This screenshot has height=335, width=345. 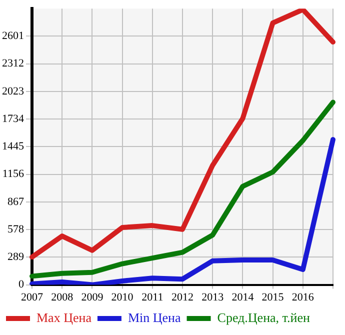 I want to click on x-tick-label: 2016, so click(x=303, y=297).